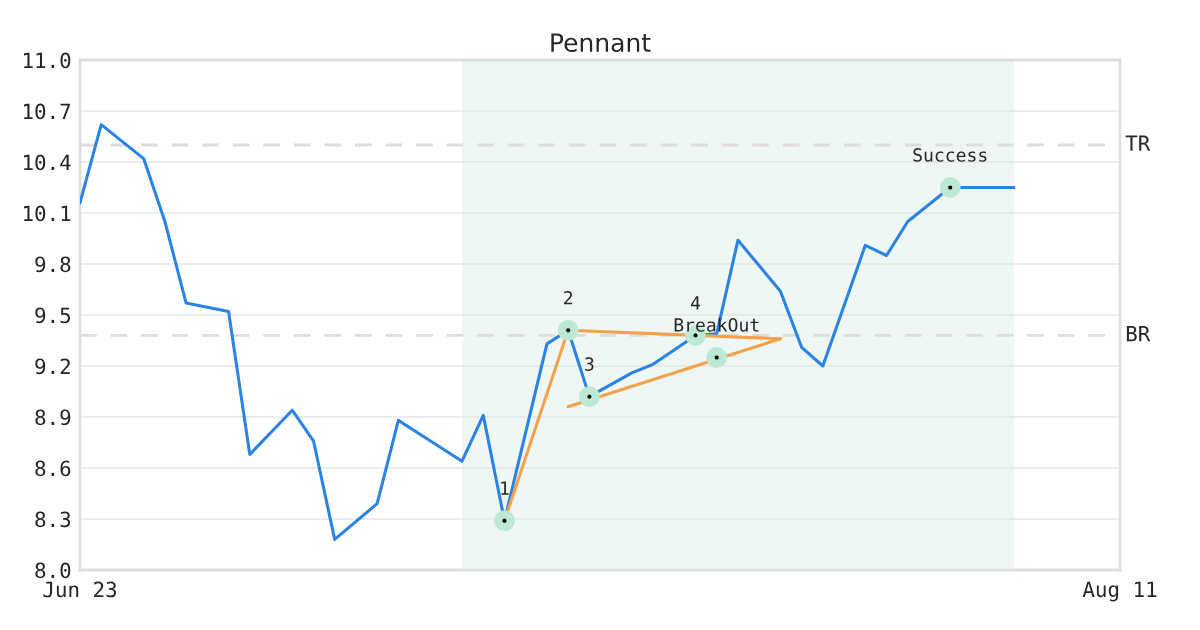 This screenshot has width=1200, height=630. Describe the element at coordinates (695, 303) in the screenshot. I see `annotation: 4` at that location.